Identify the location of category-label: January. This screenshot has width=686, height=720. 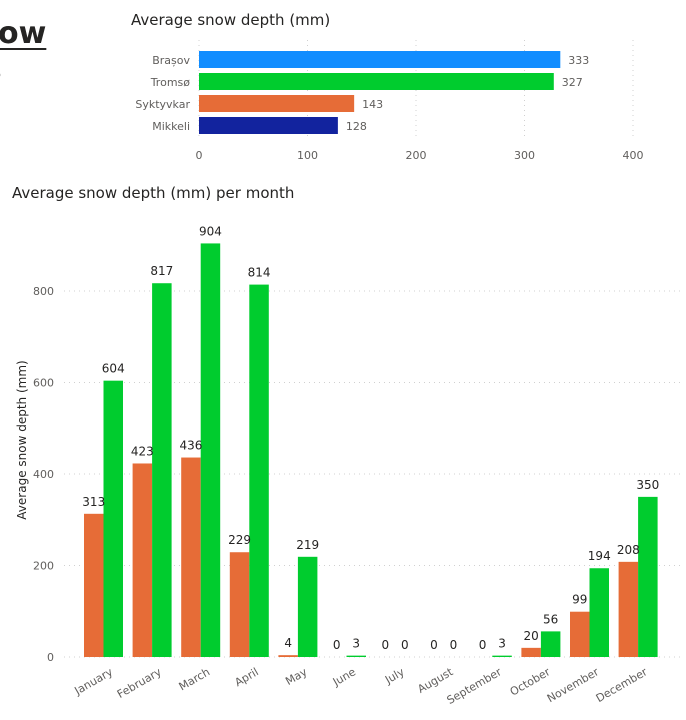
(94, 681).